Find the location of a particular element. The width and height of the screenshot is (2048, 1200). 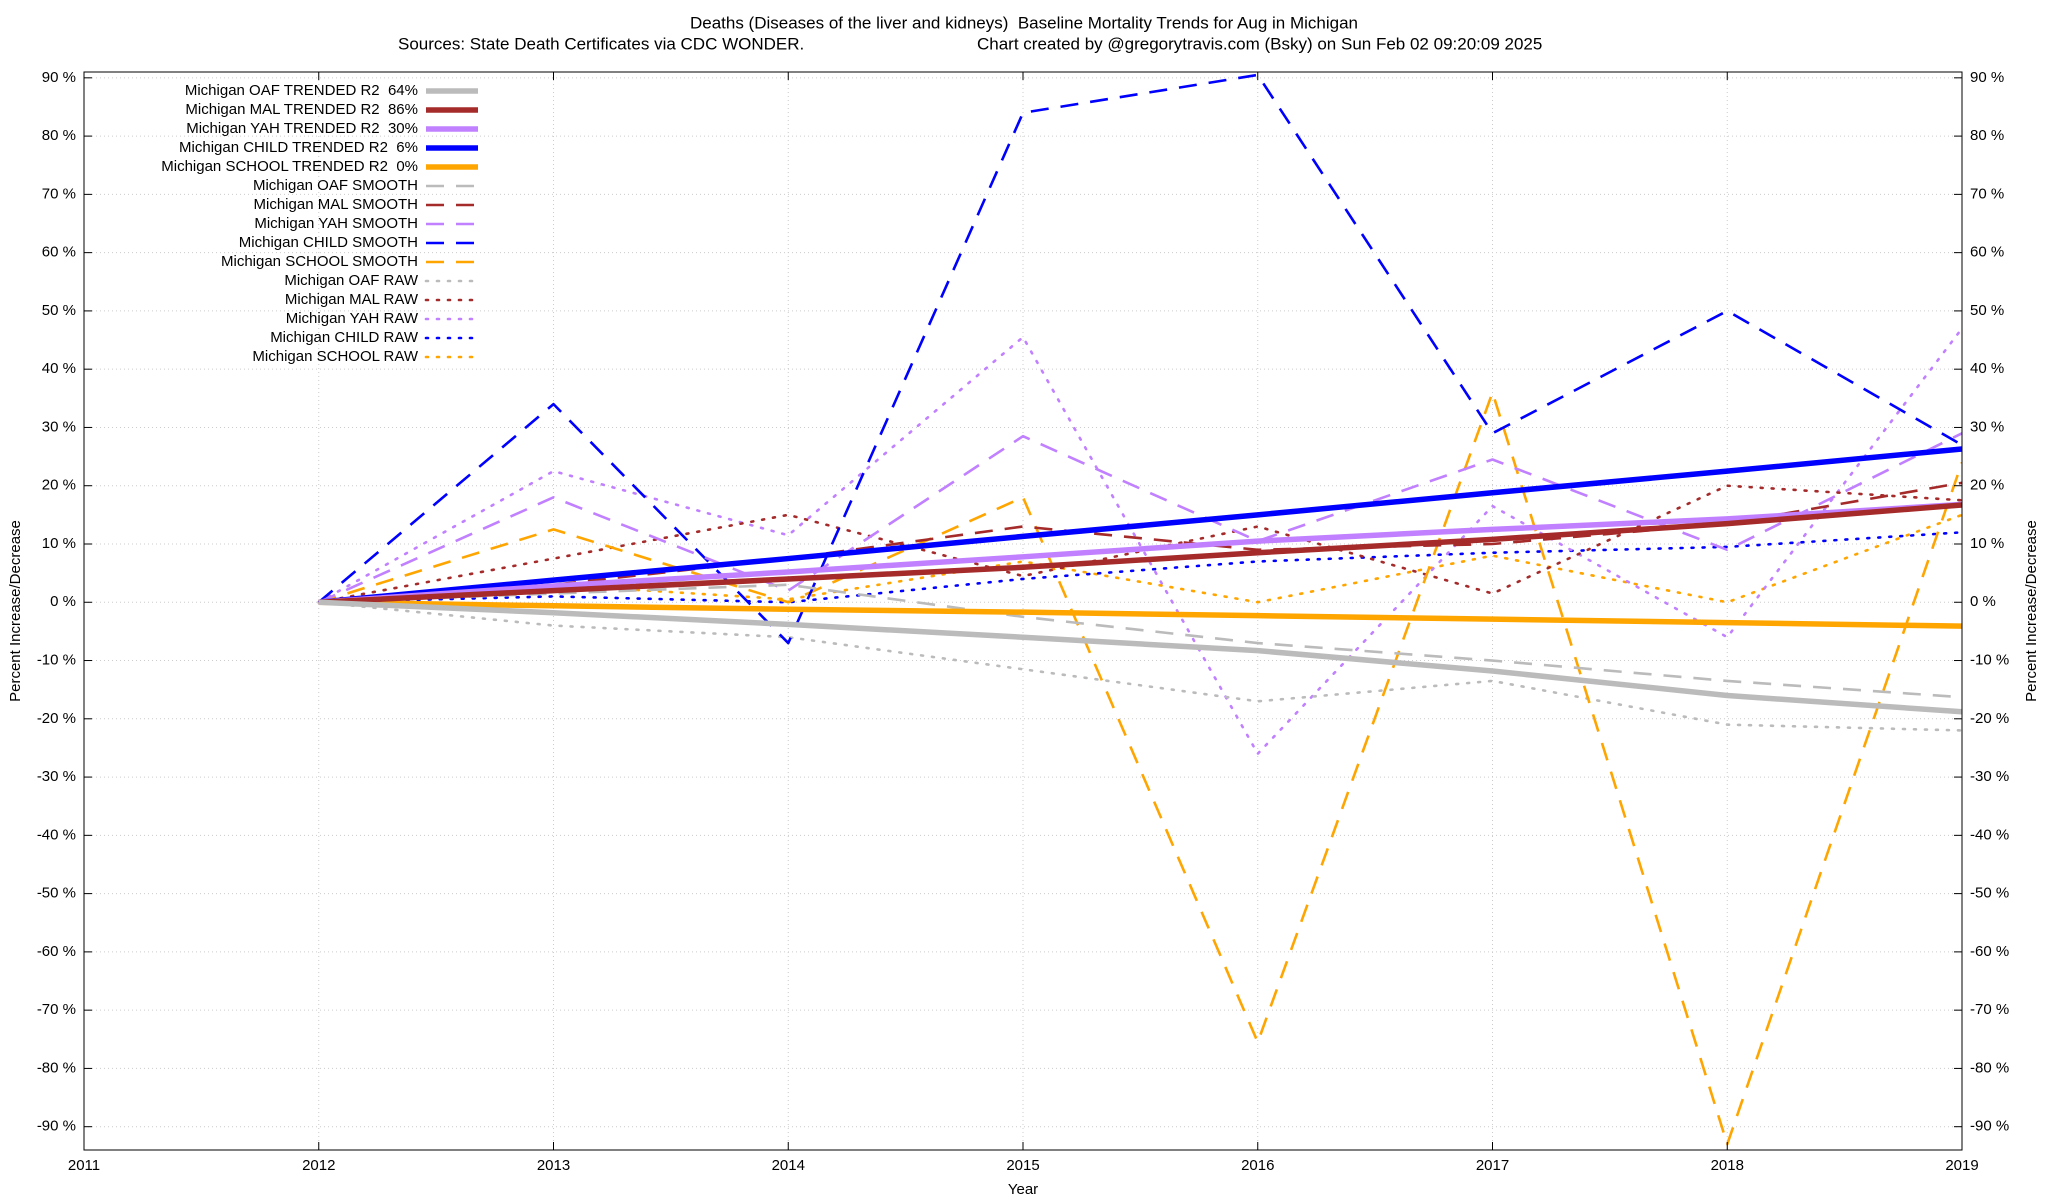

y-tick-label: 30 % is located at coordinates (59, 426).